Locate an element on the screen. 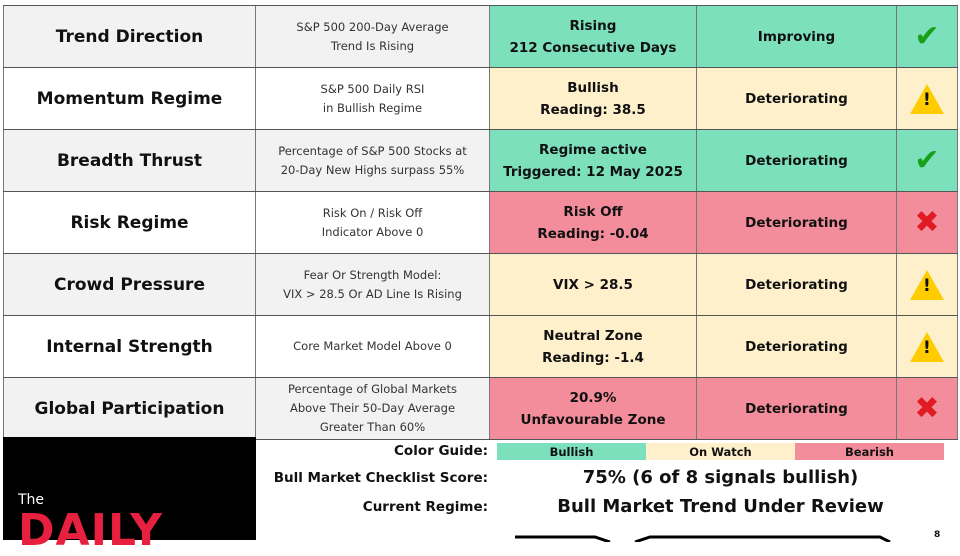 The height and width of the screenshot is (556, 960). logo-daily: DAILY is located at coordinates (90, 530).